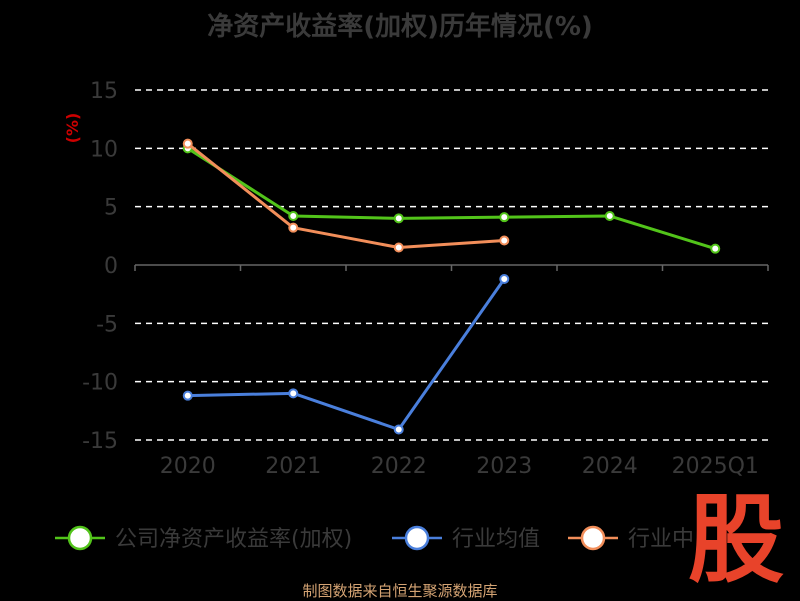 This screenshot has width=800, height=601. What do you see at coordinates (736, 540) in the screenshot?
I see `watermark-logo: 股` at bounding box center [736, 540].